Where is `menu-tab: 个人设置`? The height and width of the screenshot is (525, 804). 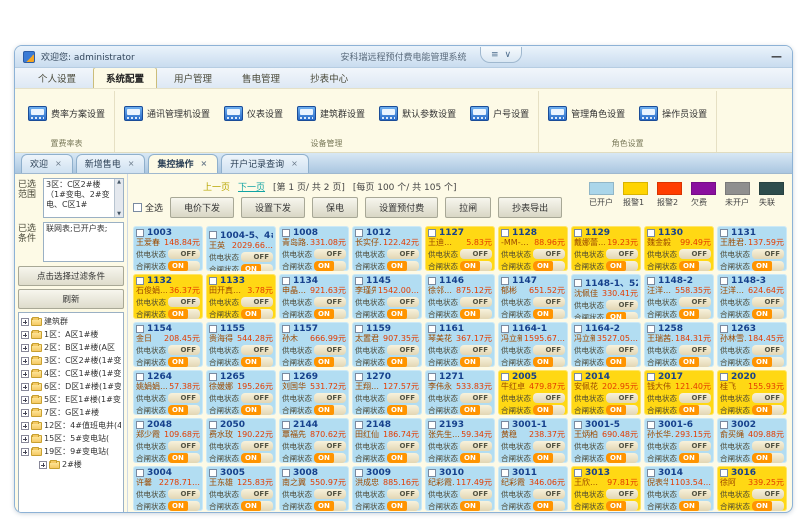 menu-tab: 个人设置 is located at coordinates (57, 79).